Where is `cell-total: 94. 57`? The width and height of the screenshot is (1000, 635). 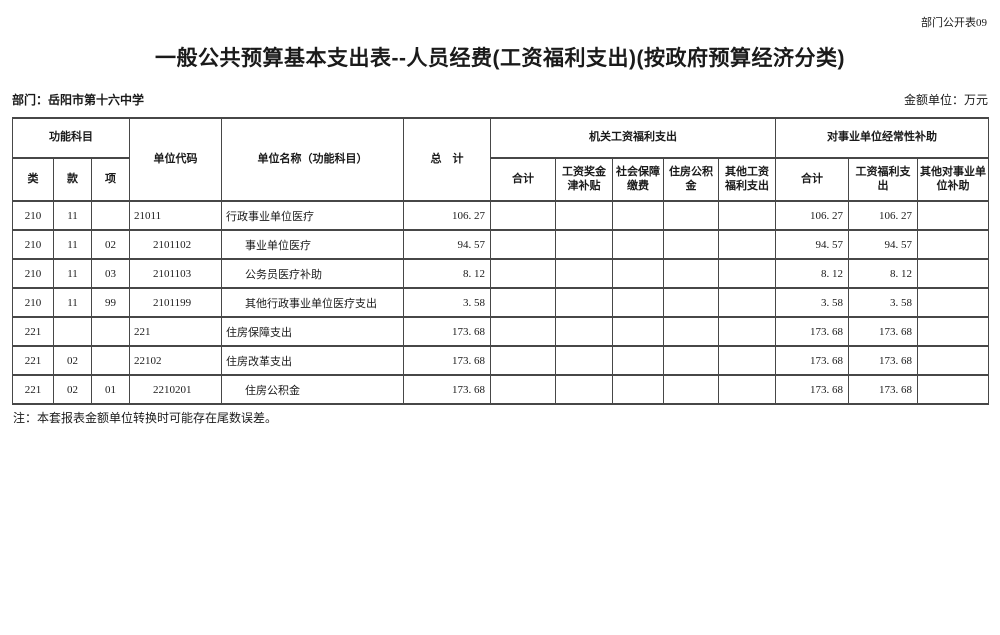
cell-total: 94. 57 is located at coordinates (447, 244).